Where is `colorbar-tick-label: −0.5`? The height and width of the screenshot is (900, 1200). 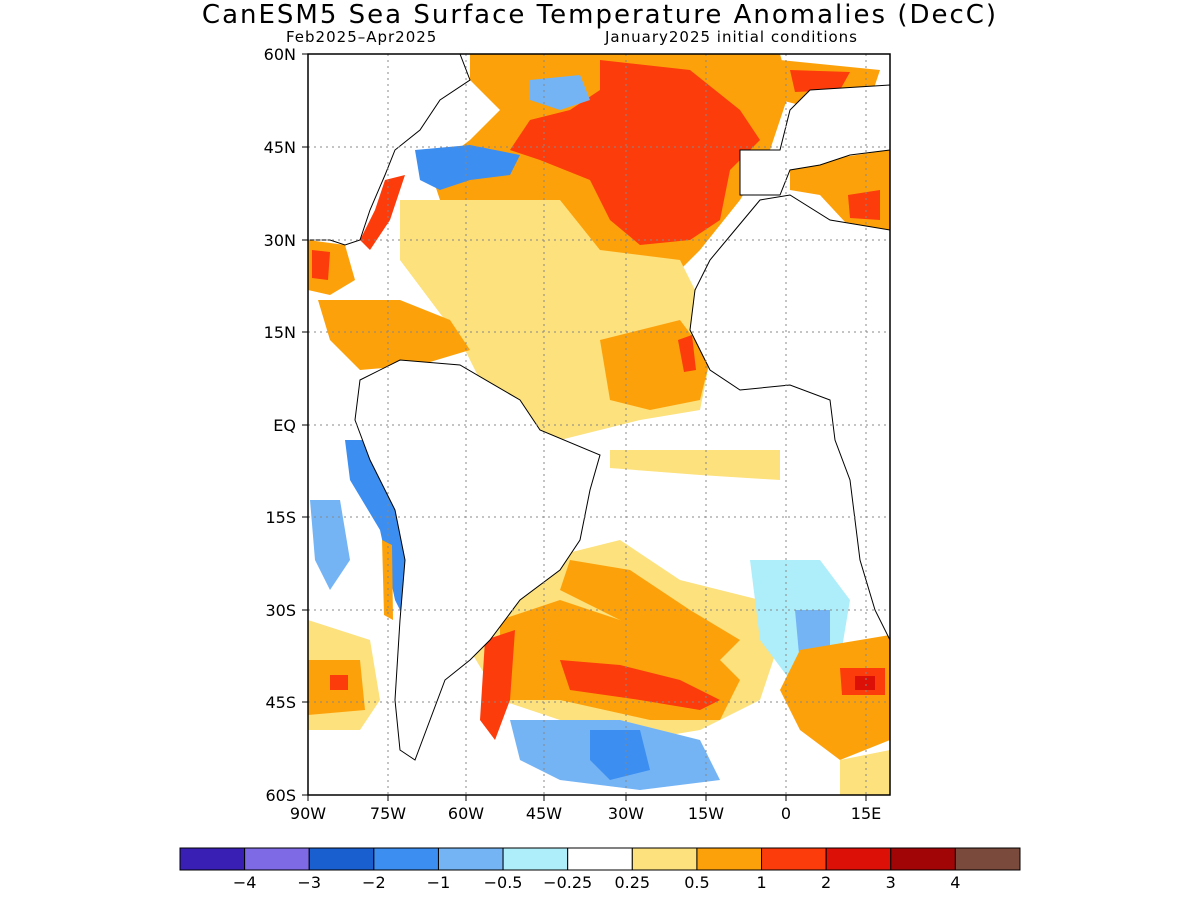 colorbar-tick-label: −0.5 is located at coordinates (503, 882).